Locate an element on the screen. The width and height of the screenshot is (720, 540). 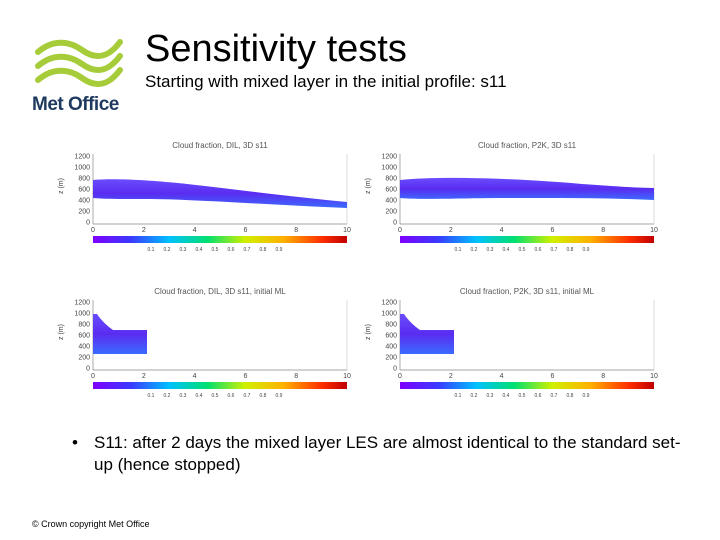
page-title: Sensitivity tests is located at coordinates (276, 49).